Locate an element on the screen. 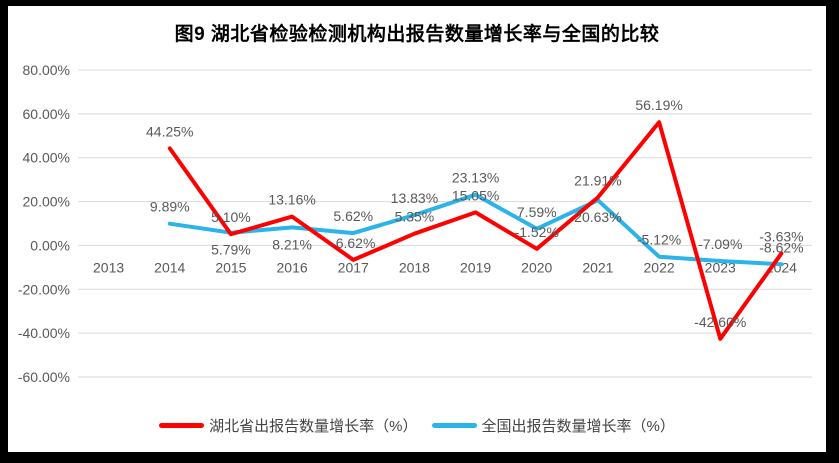  national-data-label: 5.62% is located at coordinates (353, 216).